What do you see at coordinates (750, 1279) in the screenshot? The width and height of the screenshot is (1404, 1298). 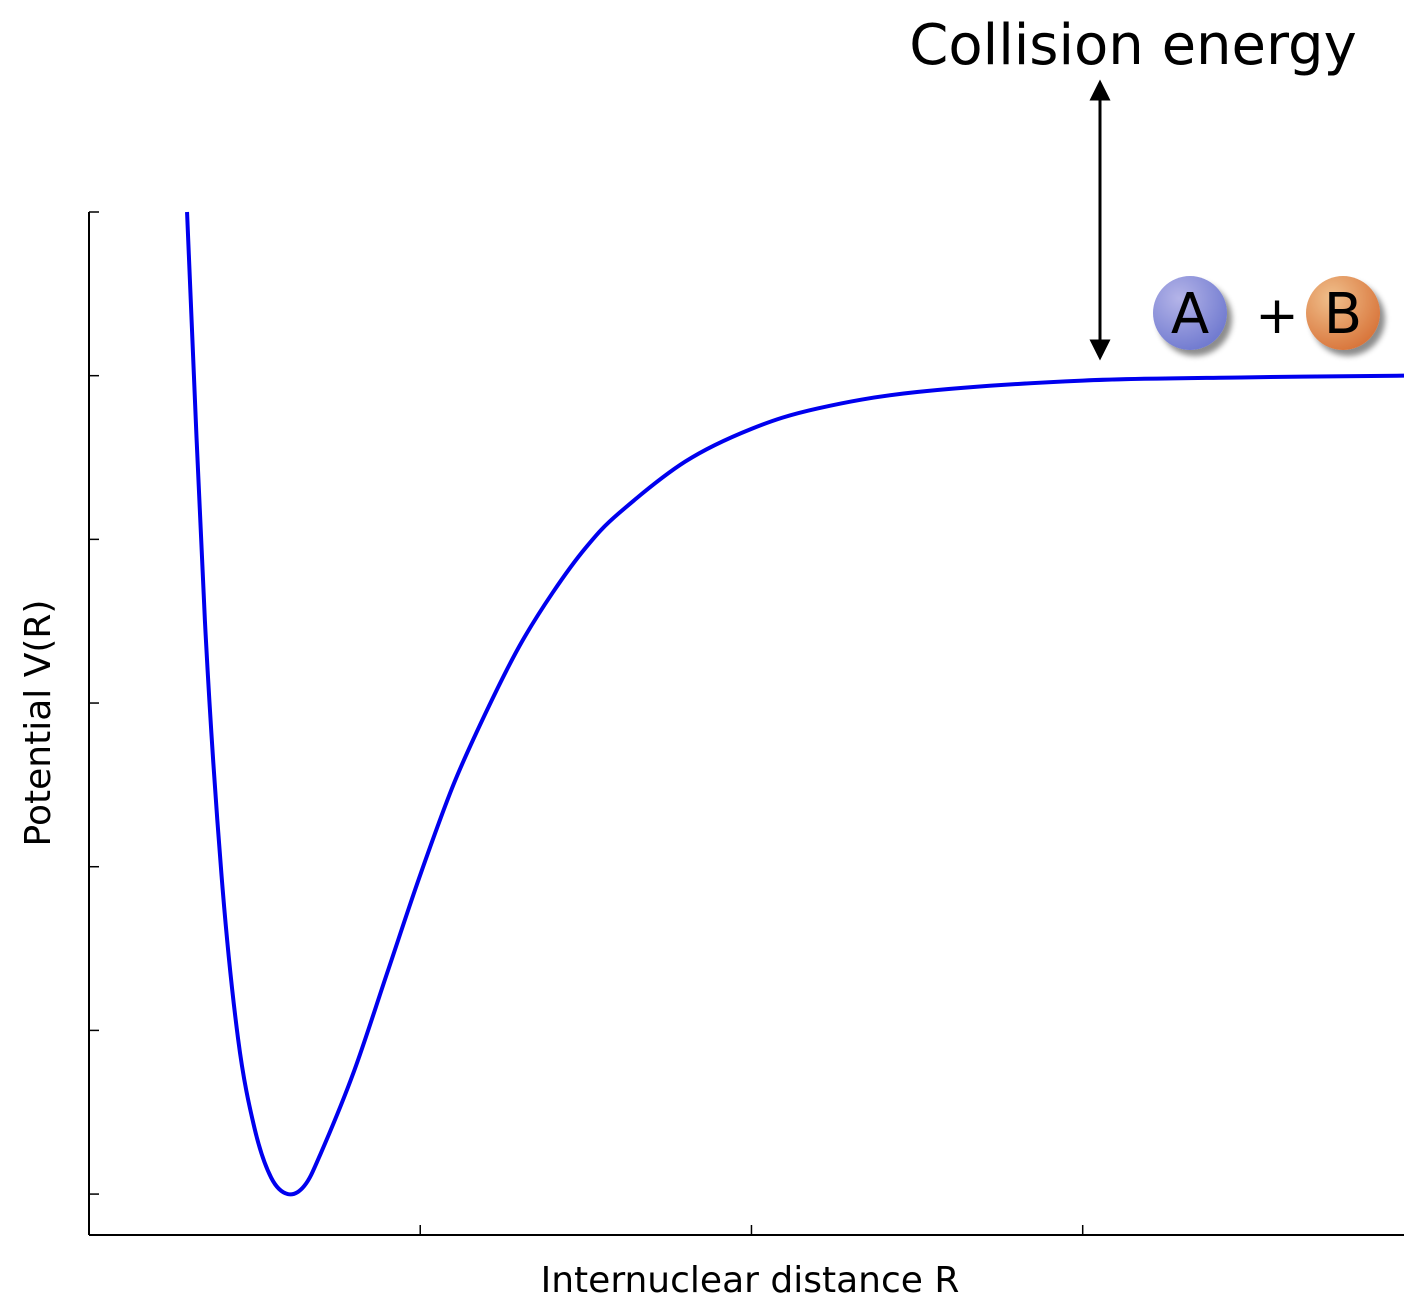 I see `x-axis-label: Internuclear distance R` at bounding box center [750, 1279].